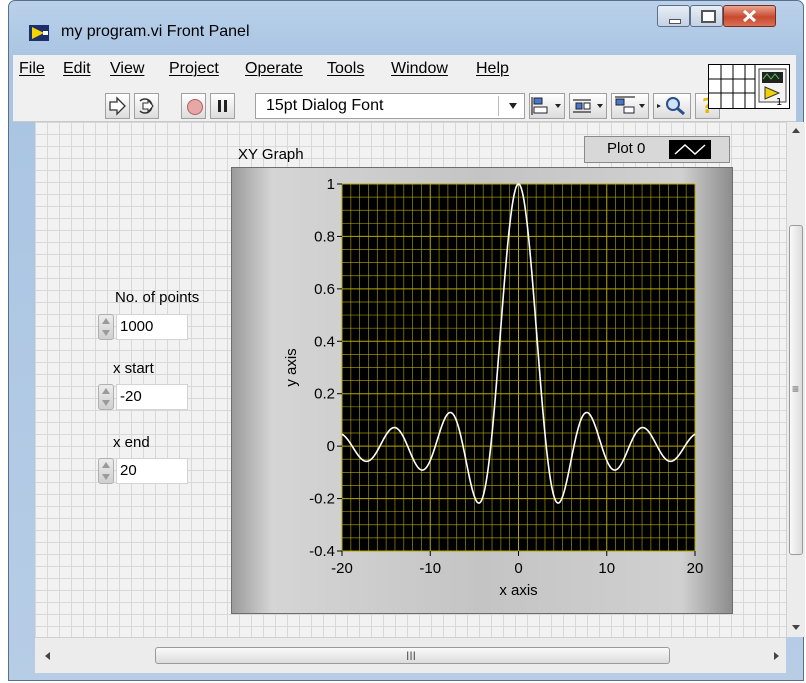  I want to click on plot-legend-name: Plot 0, so click(626, 148).